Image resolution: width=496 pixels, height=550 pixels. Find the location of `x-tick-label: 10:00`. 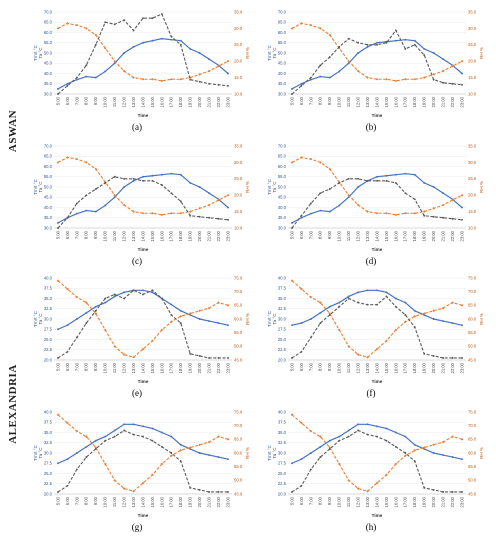

x-tick-label: 10:00 is located at coordinates (105, 367).